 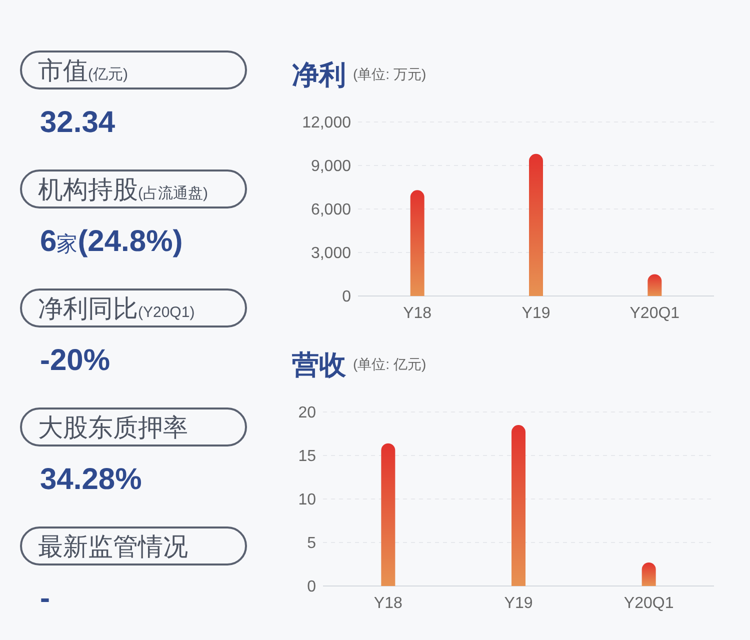 I want to click on y-tick-label: 12,000, so click(x=327, y=123).